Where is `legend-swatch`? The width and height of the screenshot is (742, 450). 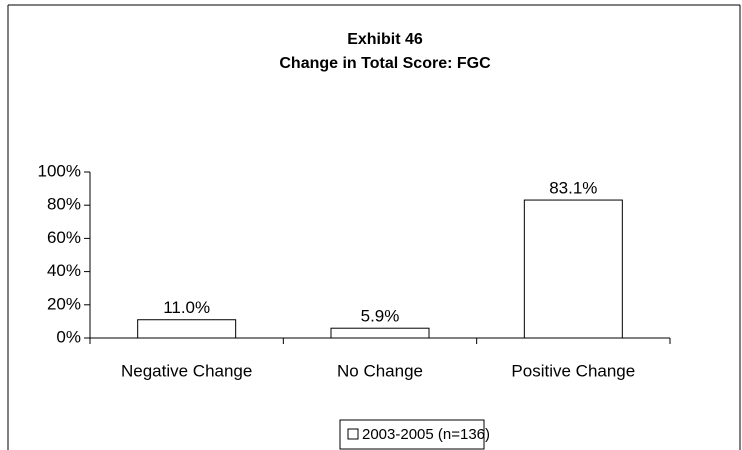 legend-swatch is located at coordinates (353, 434).